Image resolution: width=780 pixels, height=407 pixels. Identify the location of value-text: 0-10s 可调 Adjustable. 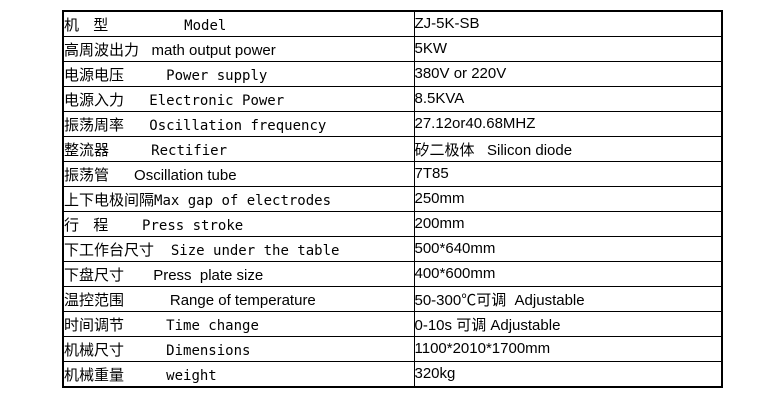
(487, 325).